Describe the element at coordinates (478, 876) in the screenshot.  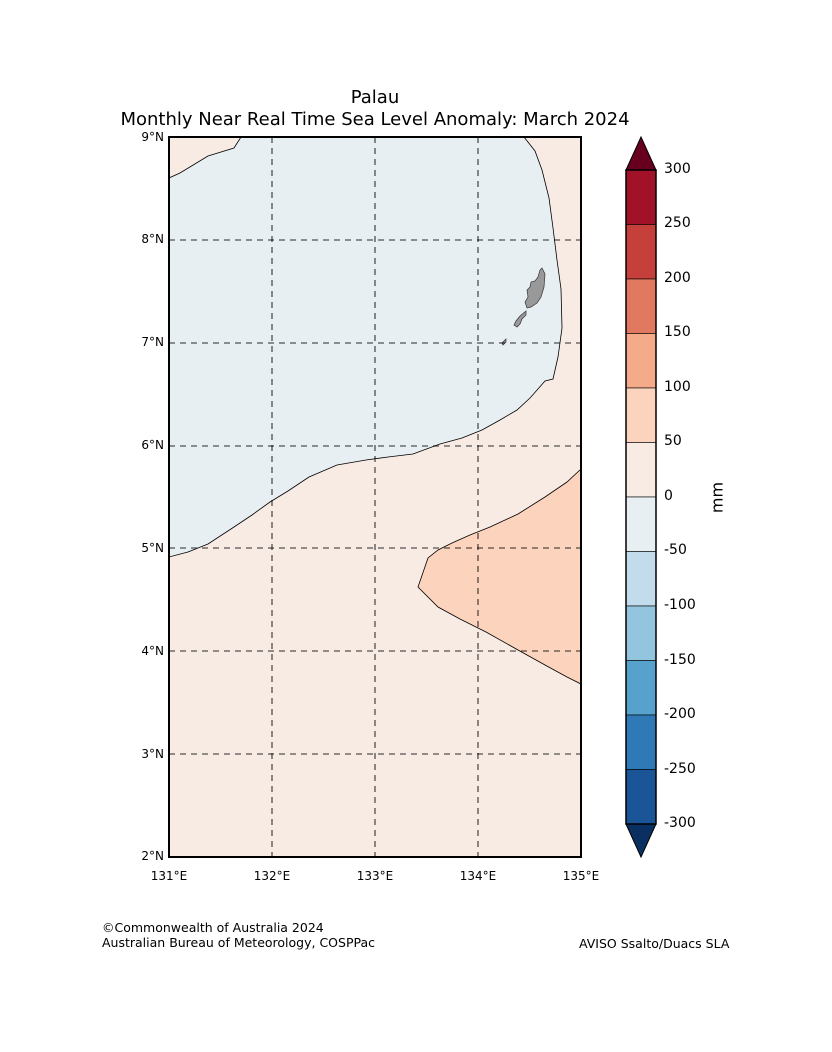
I see `lon-tick-134e: 134°E` at that location.